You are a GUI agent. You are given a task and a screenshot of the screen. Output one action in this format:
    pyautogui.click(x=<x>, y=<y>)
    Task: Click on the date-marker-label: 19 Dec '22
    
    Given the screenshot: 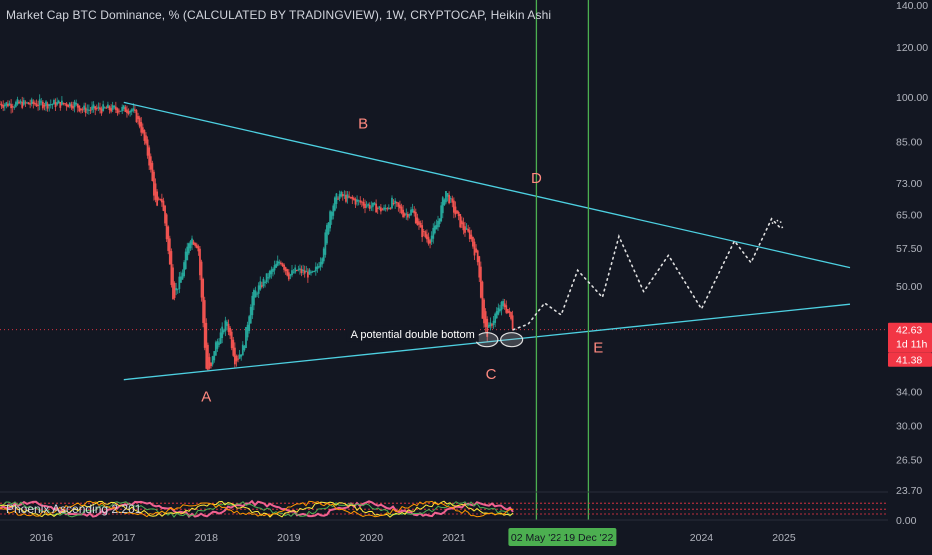 What is the action you would take?
    pyautogui.click(x=588, y=538)
    